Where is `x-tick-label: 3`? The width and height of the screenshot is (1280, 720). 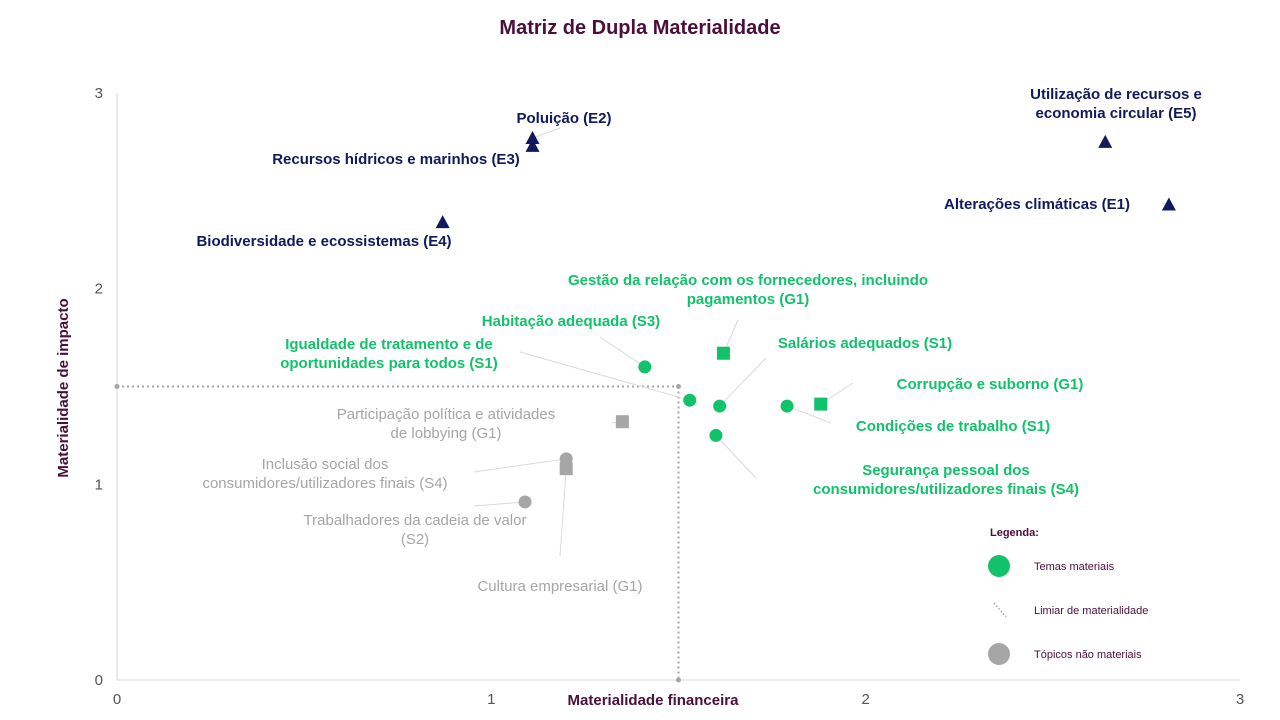 x-tick-label: 3 is located at coordinates (1240, 699).